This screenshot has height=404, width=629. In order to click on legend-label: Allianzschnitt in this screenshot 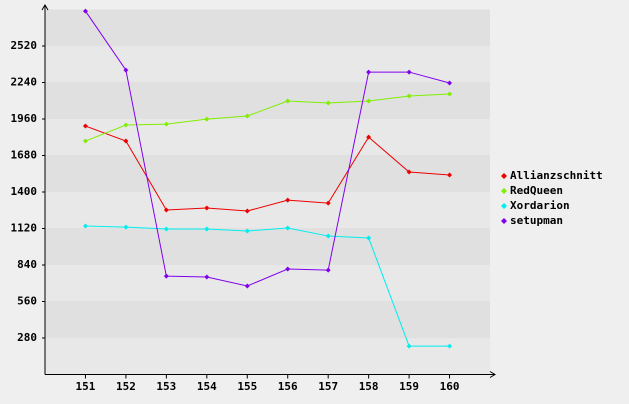, I will do `click(556, 175)`.